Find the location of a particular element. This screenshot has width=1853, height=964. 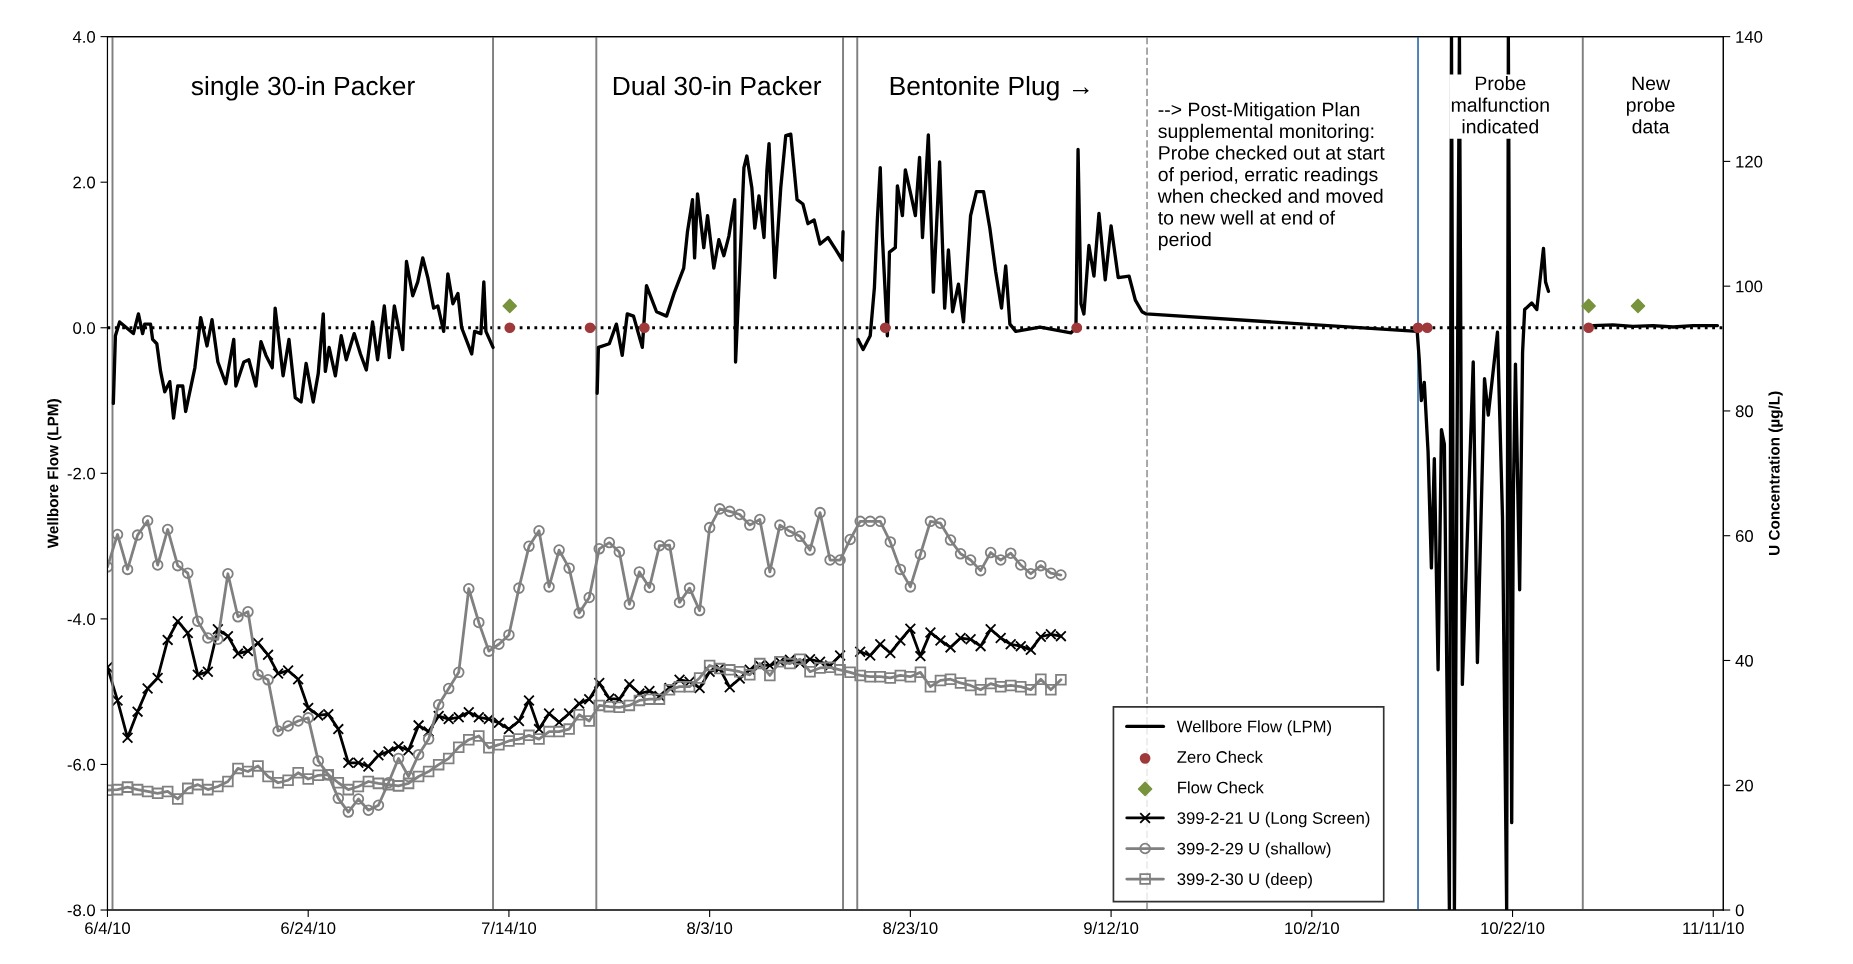

annotation: --> Post-Mitigation Plan supplemental monitoring: Probe checked out at start of period, erratic readings when checked and moved to new well at end of period is located at coordinates (1271, 176).